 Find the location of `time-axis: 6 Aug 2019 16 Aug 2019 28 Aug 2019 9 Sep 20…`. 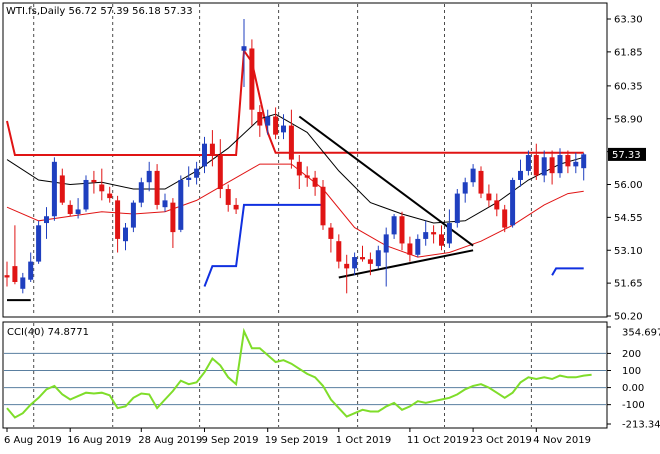

time-axis: 6 Aug 2019 16 Aug 2019 28 Aug 2019 9 Sep 20… is located at coordinates (297, 437).